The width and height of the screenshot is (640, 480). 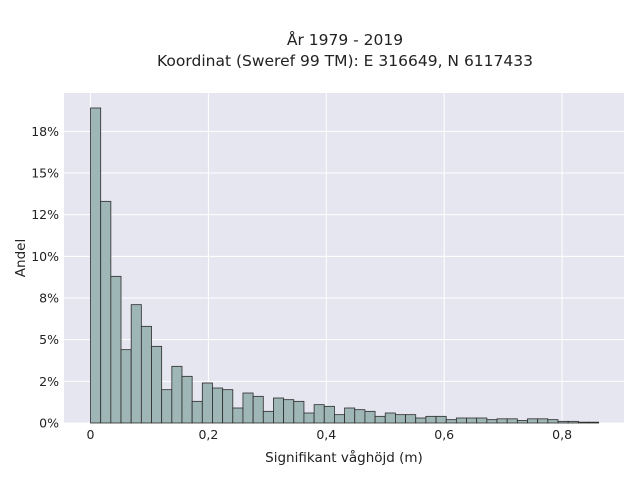 I want to click on y-axis-label: Andel, so click(x=21, y=258).